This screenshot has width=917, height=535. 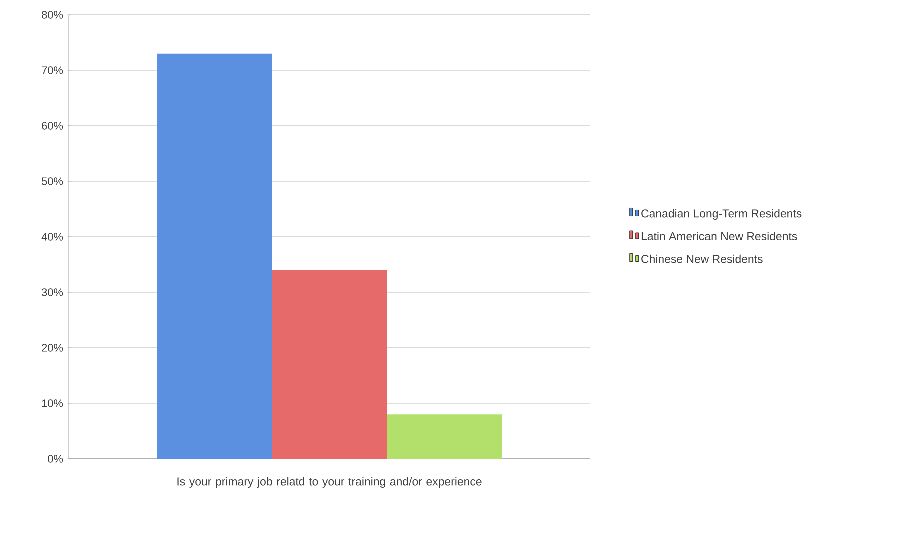 What do you see at coordinates (53, 15) in the screenshot?
I see `y-tick-label: 80%` at bounding box center [53, 15].